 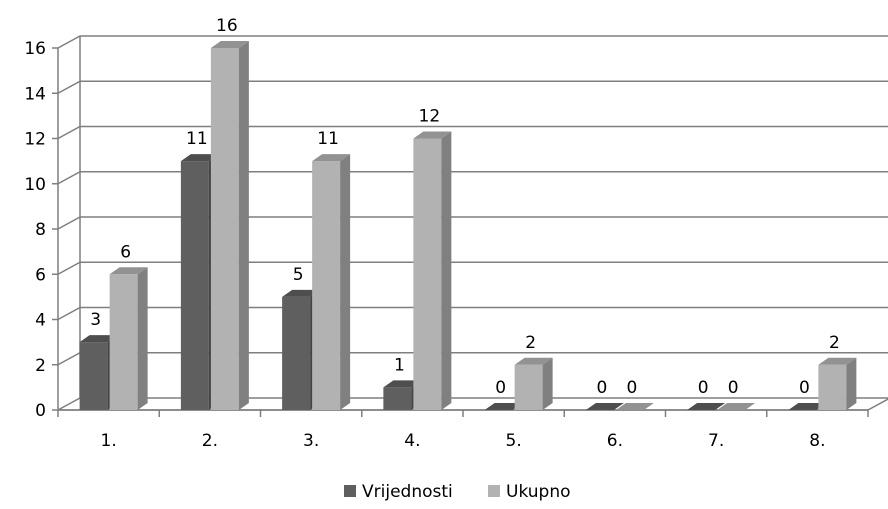 What do you see at coordinates (716, 441) in the screenshot?
I see `x-tick-label: 7.` at bounding box center [716, 441].